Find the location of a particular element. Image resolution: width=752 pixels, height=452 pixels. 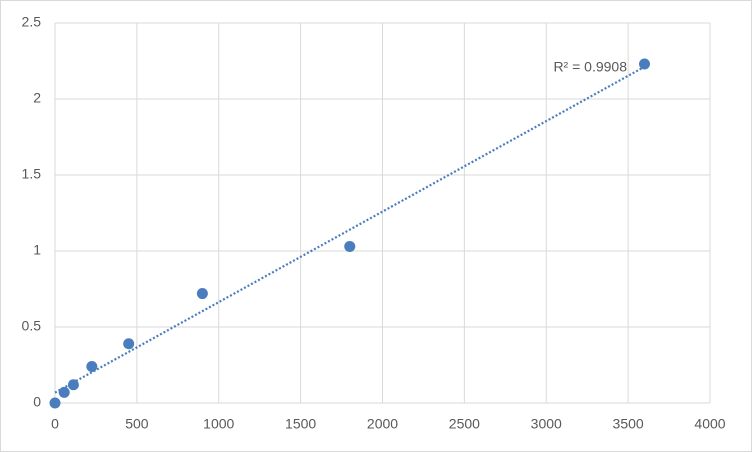

annotation: R² = 0.9908 is located at coordinates (590, 67).